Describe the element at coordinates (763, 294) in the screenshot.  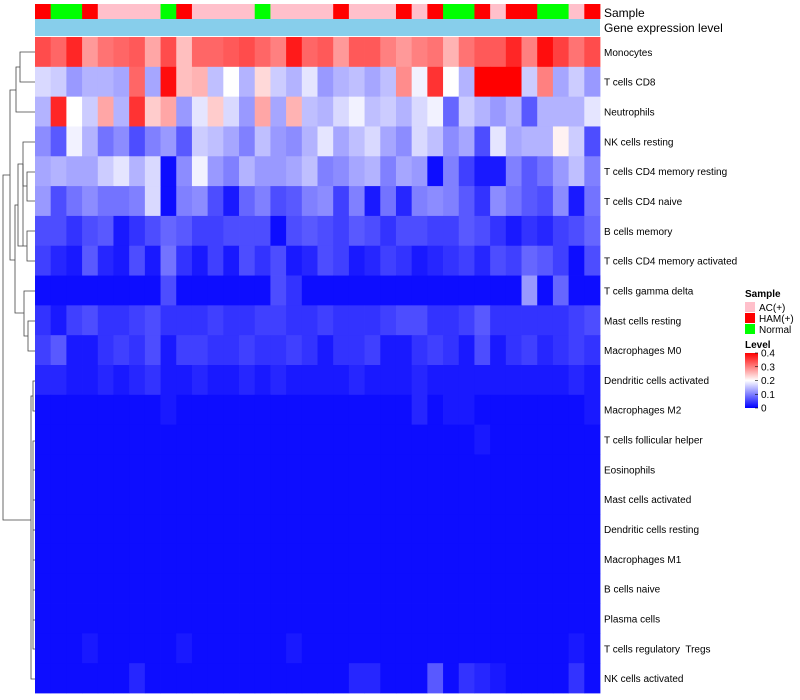
I see `legend-sample-title: Sample` at that location.